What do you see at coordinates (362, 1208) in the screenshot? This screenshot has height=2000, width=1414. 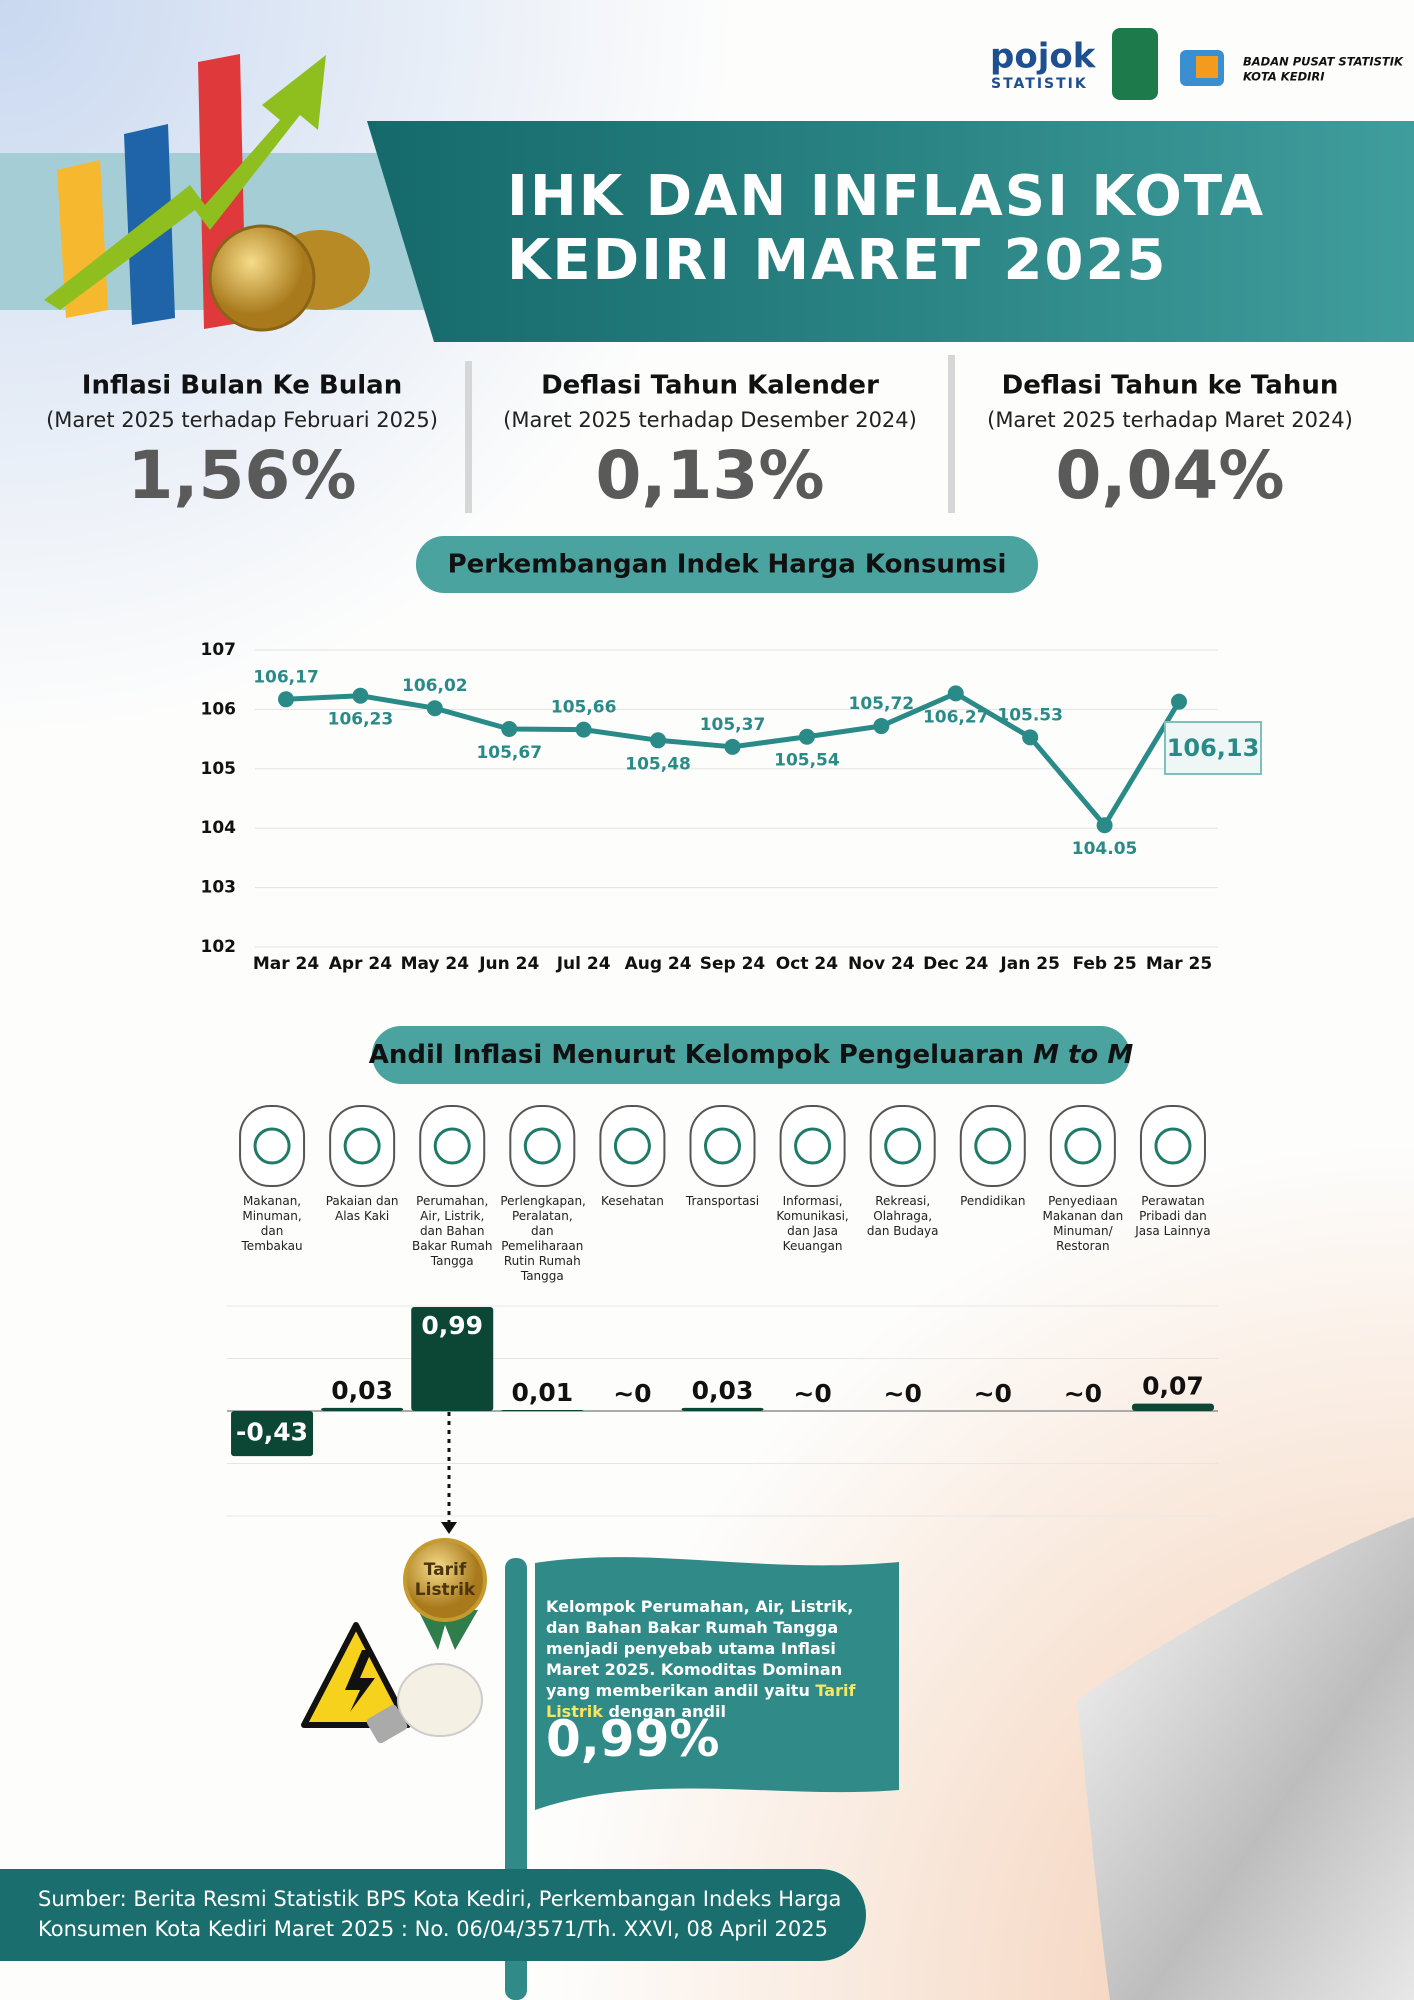 I see `category-label: Pakaian dan Alas Kaki` at bounding box center [362, 1208].